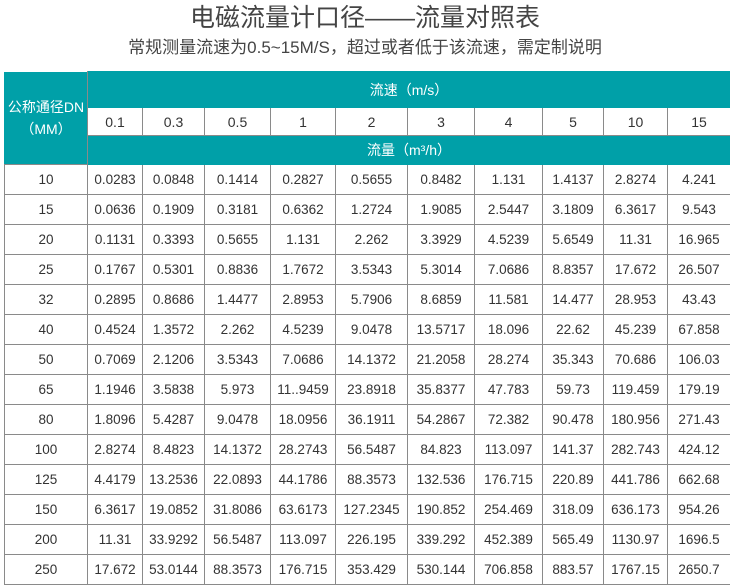  Describe the element at coordinates (573, 359) in the screenshot. I see `flow-cell: 35.343` at that location.